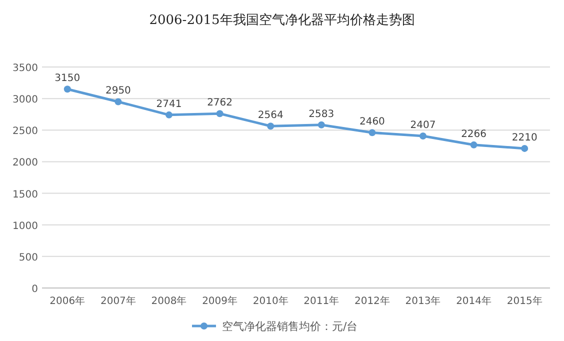 The height and width of the screenshot is (341, 564). Describe the element at coordinates (372, 301) in the screenshot. I see `x-tick-label: 2012年` at that location.